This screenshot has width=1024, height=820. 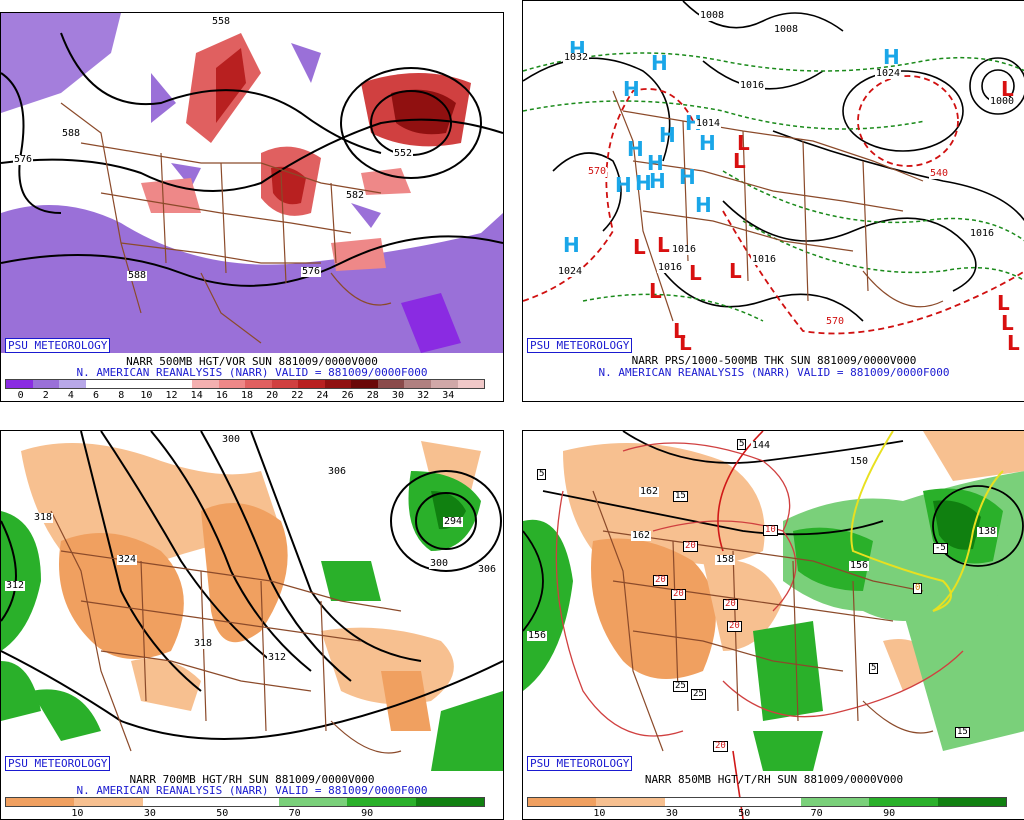 I want to click on colorbar-tick-label: 0, so click(x=20, y=395).